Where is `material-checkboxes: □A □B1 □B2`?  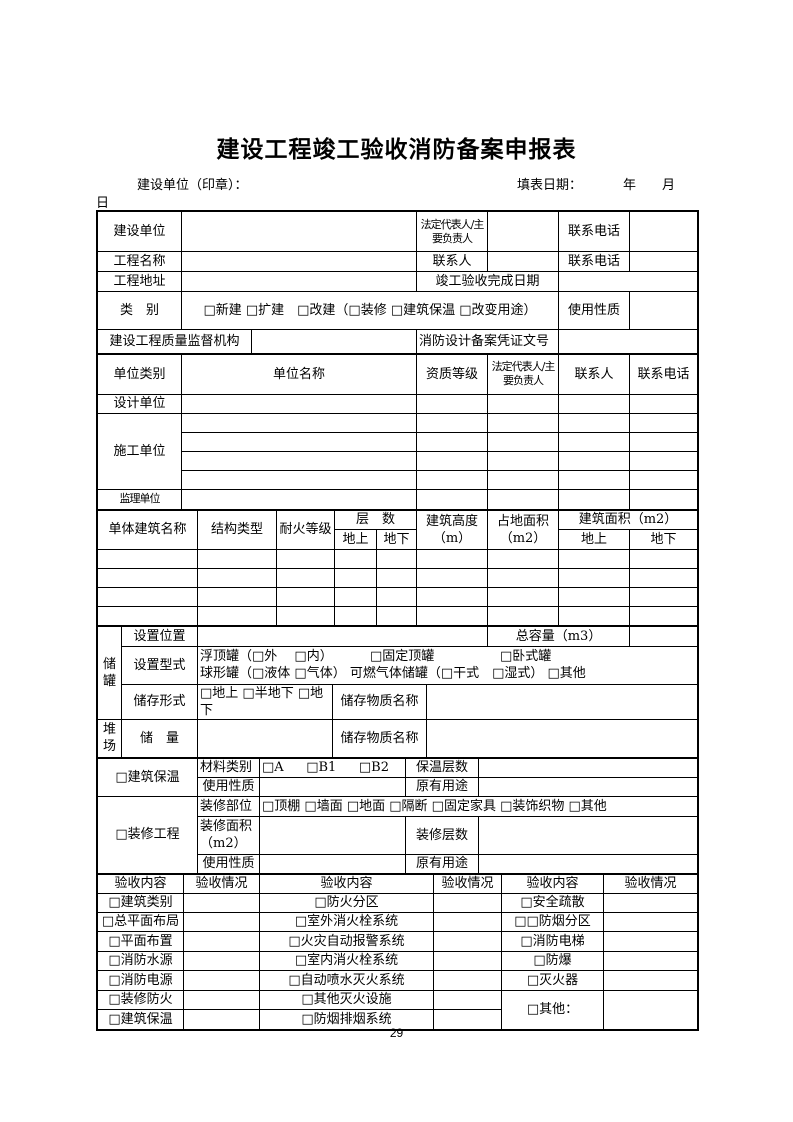
material-checkboxes: □A □B1 □B2 is located at coordinates (332, 767).